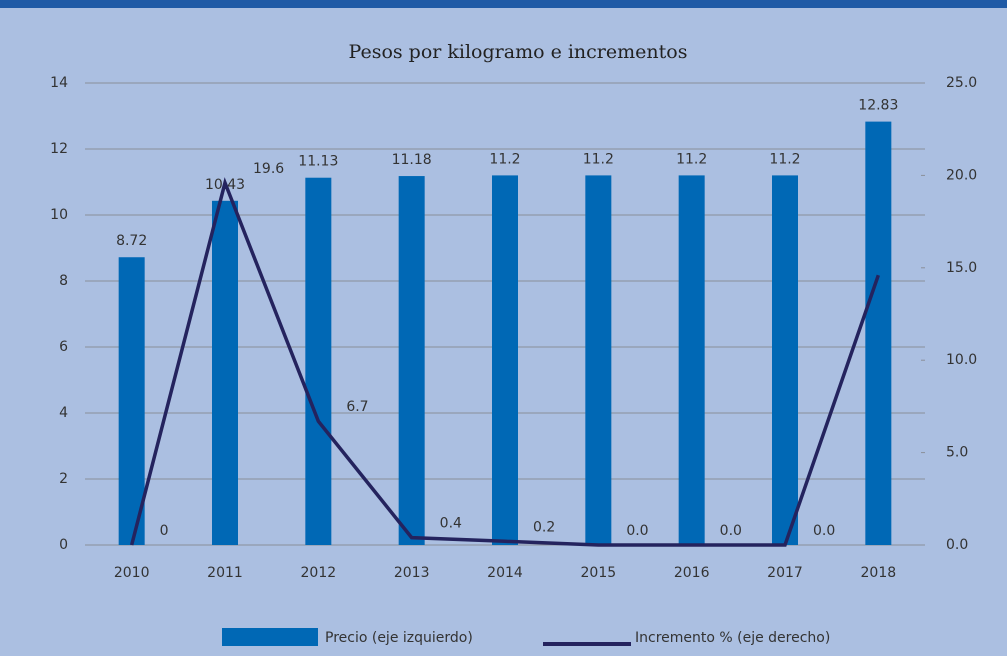 The image size is (1007, 656). I want to click on x-tick-label: 2013, so click(412, 573).